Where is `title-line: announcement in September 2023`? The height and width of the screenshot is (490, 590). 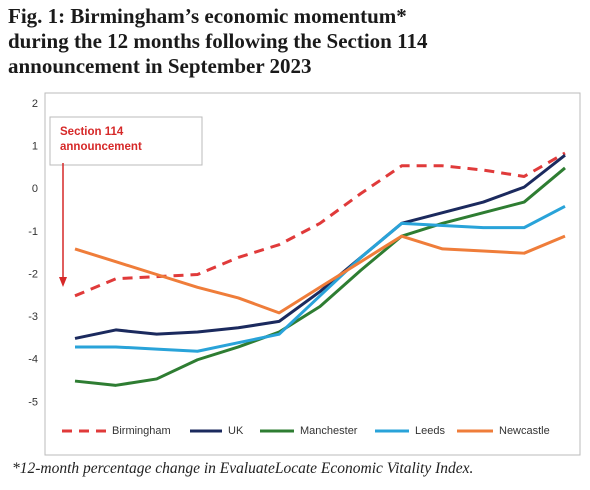
title-line: announcement in September 2023 is located at coordinates (160, 66).